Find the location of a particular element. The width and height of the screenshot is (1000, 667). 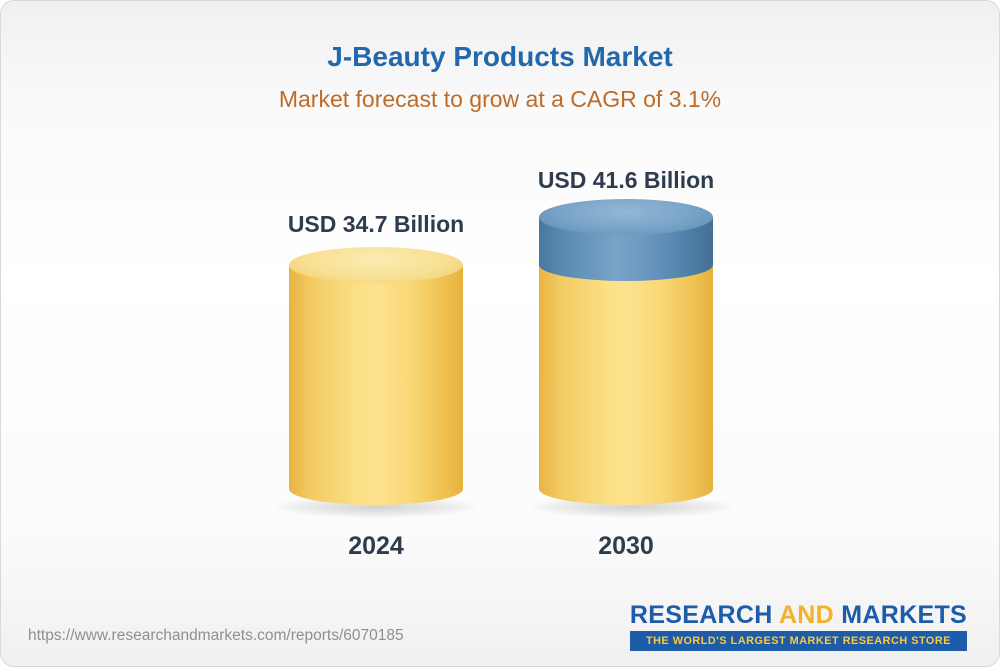

cylinder-2030 is located at coordinates (626, 352).